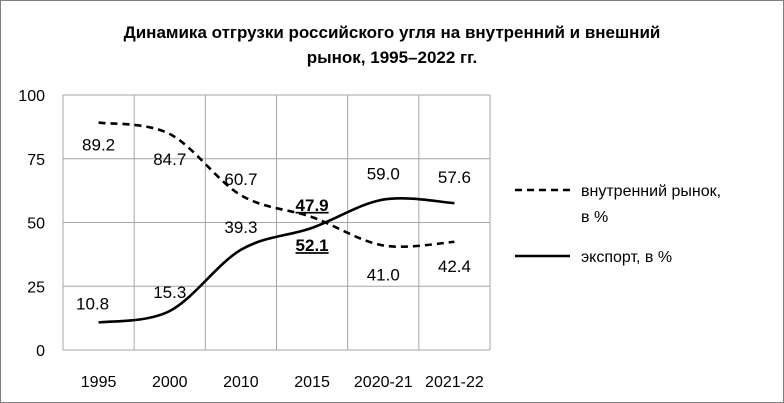 Image resolution: width=784 pixels, height=403 pixels. I want to click on export-data-label: 59.0, so click(383, 174).